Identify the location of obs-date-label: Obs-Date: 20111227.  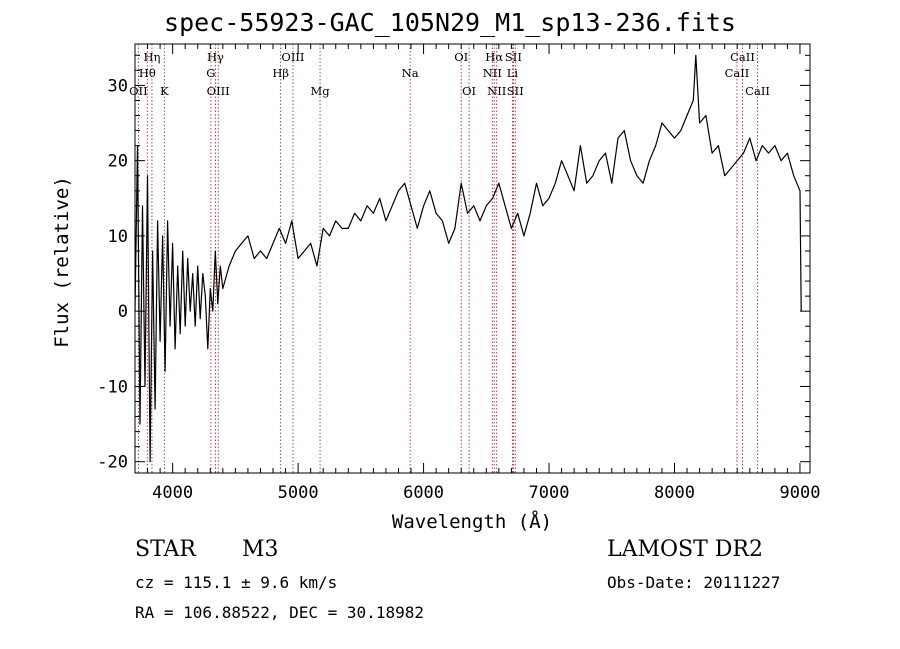
(694, 582).